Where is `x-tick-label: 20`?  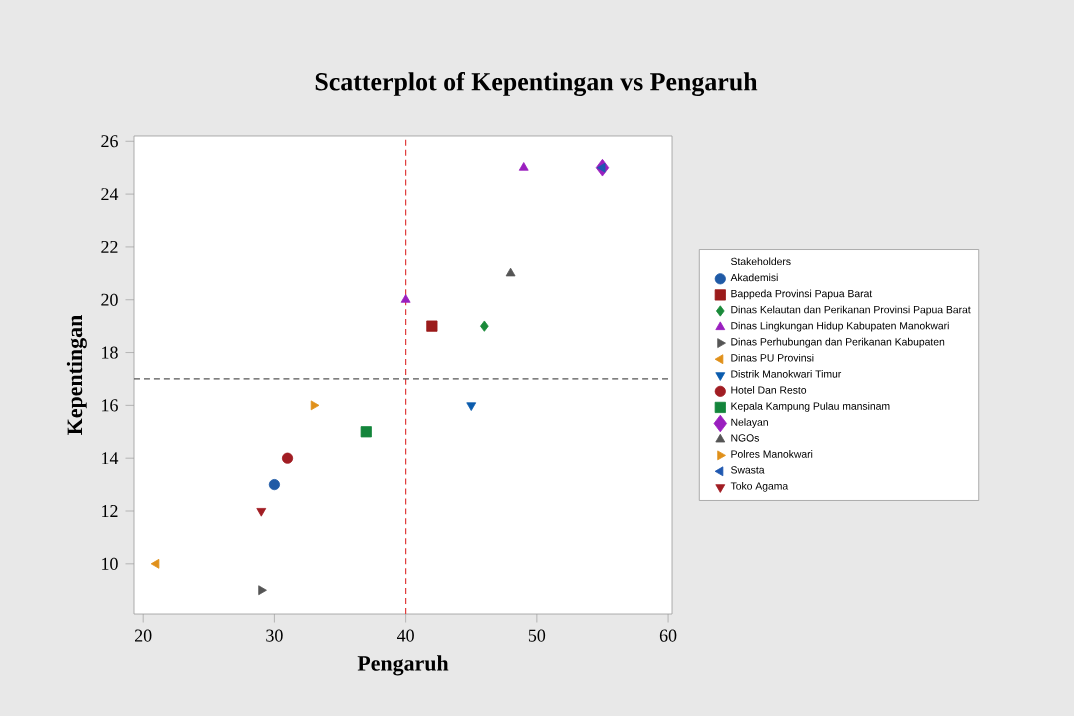 x-tick-label: 20 is located at coordinates (143, 635).